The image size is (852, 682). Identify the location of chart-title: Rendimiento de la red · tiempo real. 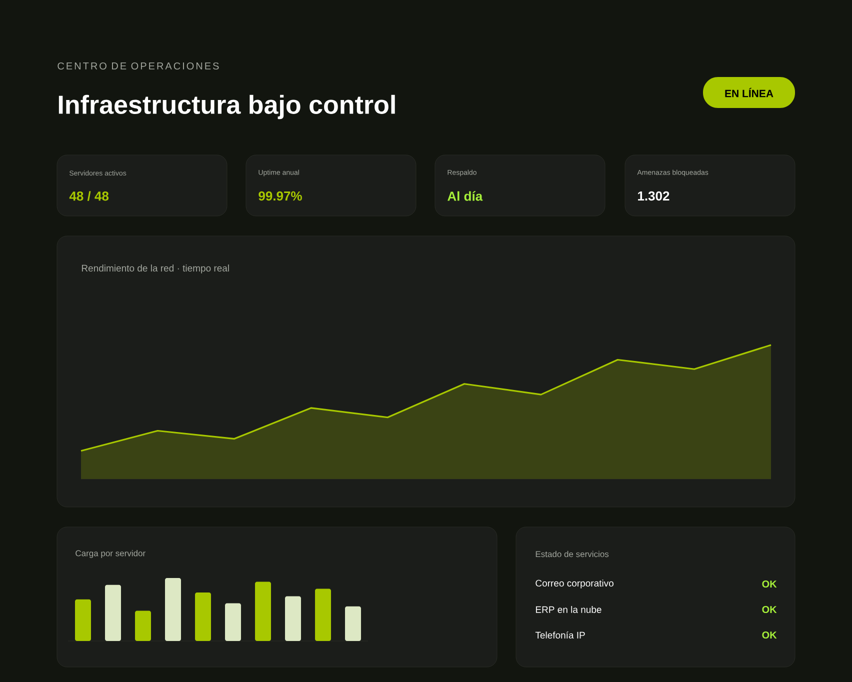
(155, 269).